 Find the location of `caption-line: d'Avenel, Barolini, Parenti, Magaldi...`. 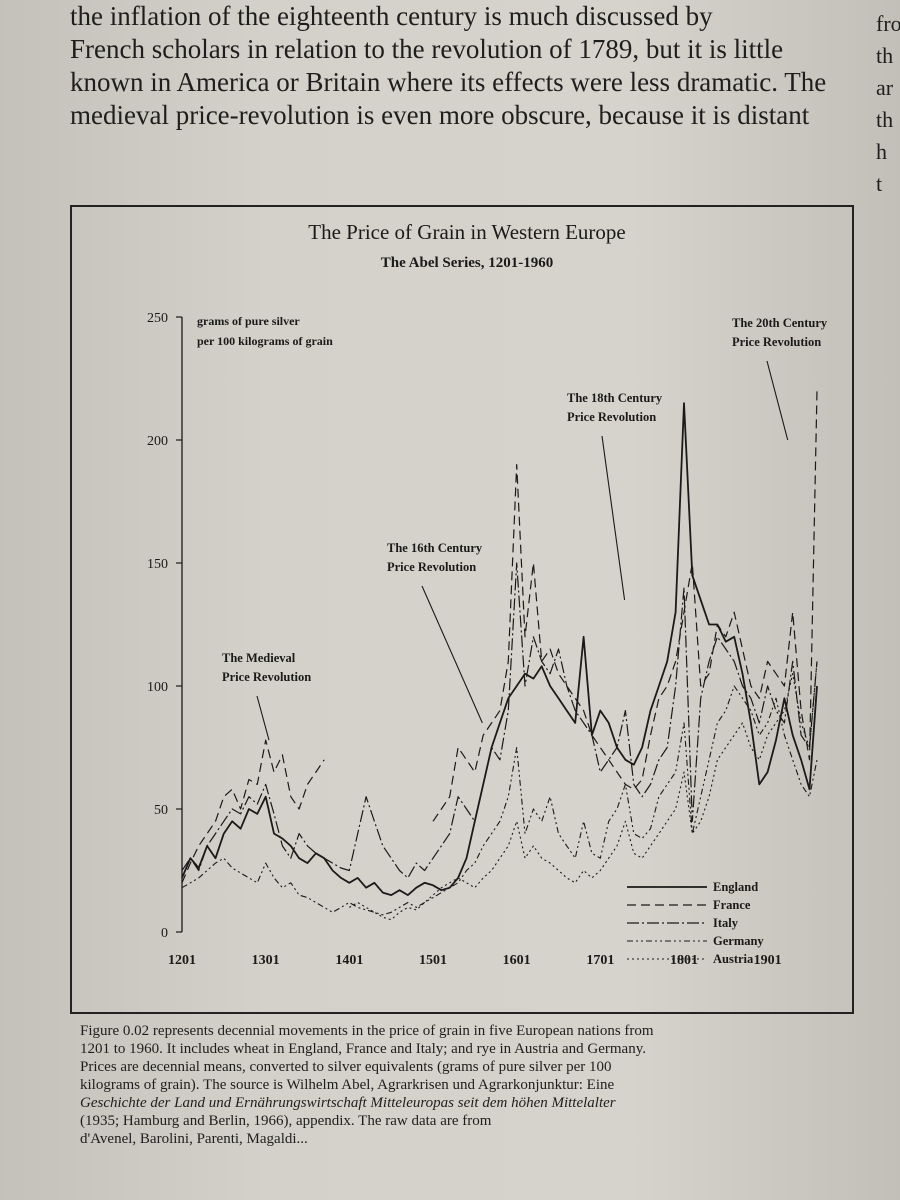

caption-line: d'Avenel, Barolini, Parenti, Magaldi... is located at coordinates (194, 1139).